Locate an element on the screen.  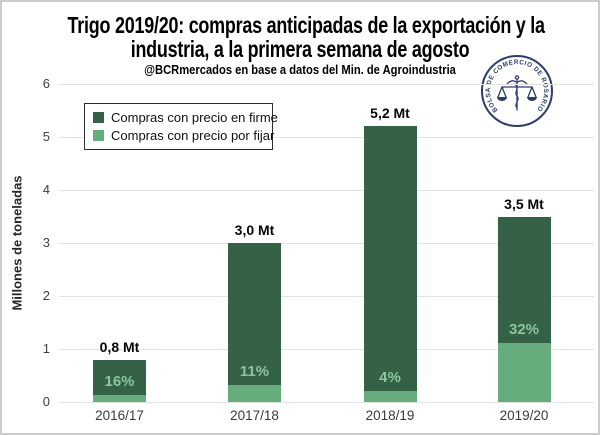
y-tick-label: 4 is located at coordinates (46, 189).